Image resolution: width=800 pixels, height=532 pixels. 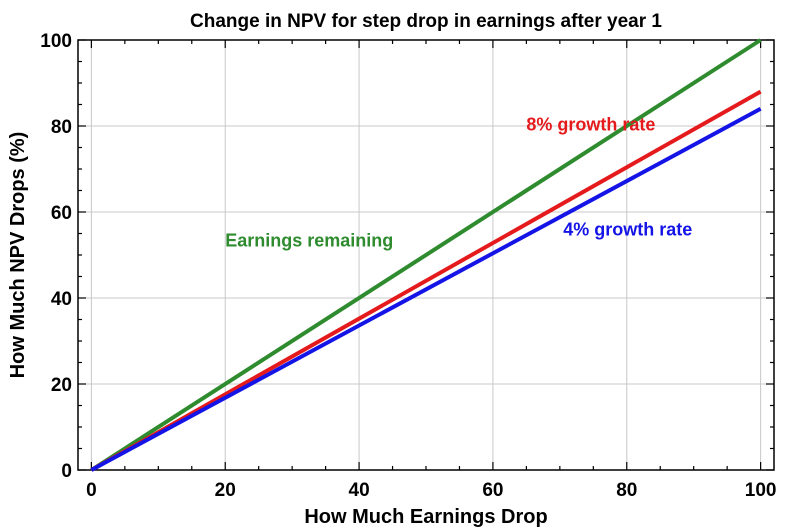 I want to click on annotation-label: 4% growth rate, so click(x=627, y=230).